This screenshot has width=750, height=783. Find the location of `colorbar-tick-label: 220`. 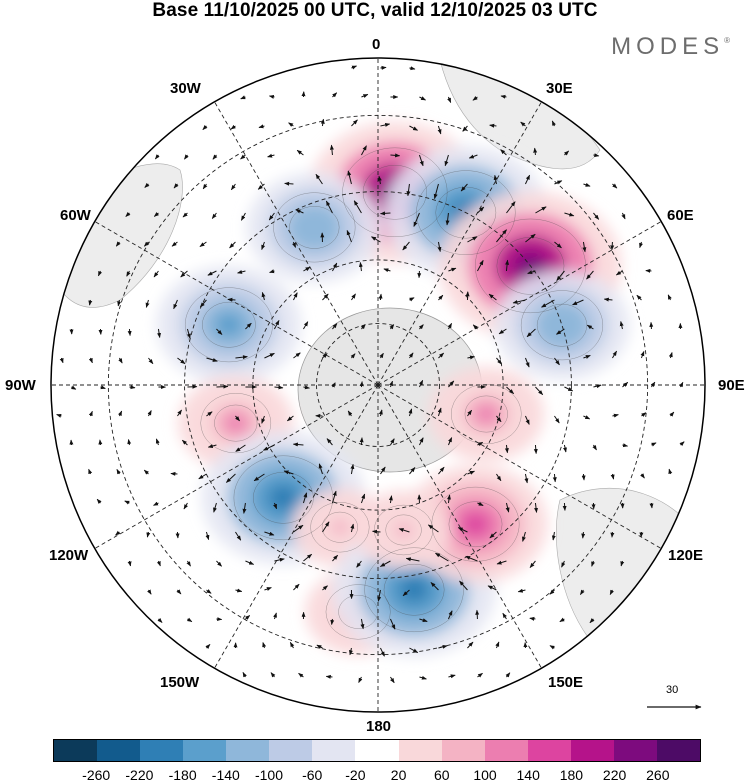

colorbar-tick-label: 220 is located at coordinates (614, 775).